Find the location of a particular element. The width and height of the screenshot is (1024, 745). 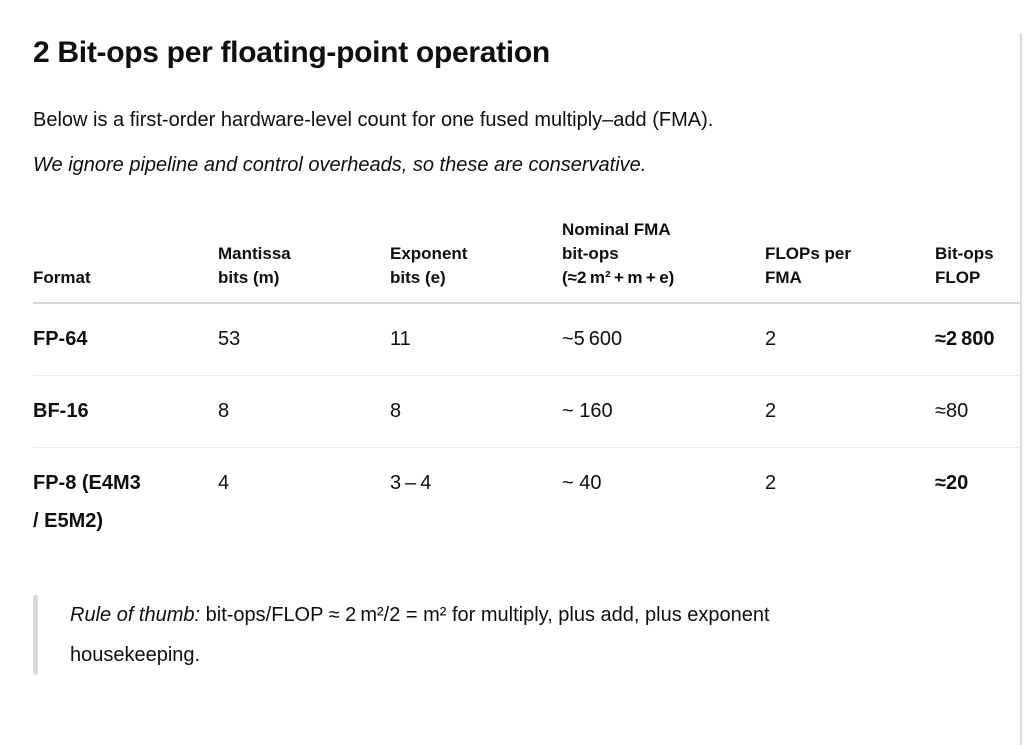

page-edge-divider is located at coordinates (1021, 389).